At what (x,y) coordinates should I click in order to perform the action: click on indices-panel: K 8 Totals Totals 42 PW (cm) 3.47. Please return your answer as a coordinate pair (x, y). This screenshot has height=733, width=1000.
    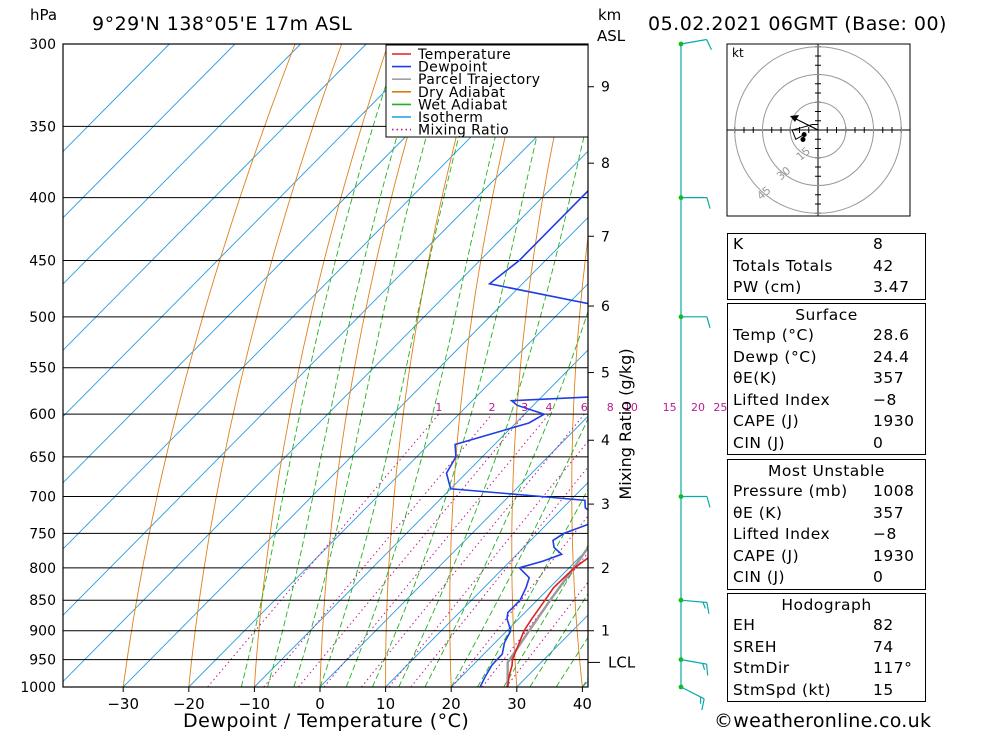
    Looking at the image, I should click on (826, 266).